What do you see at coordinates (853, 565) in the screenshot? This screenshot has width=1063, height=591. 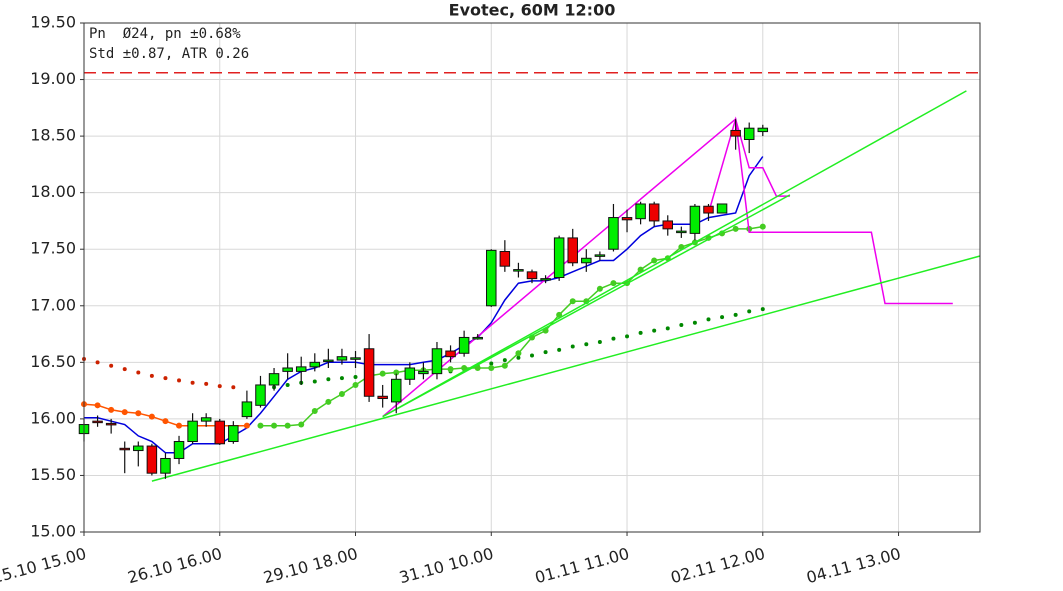 I see `x-tick-label: 04.11 13.00` at bounding box center [853, 565].